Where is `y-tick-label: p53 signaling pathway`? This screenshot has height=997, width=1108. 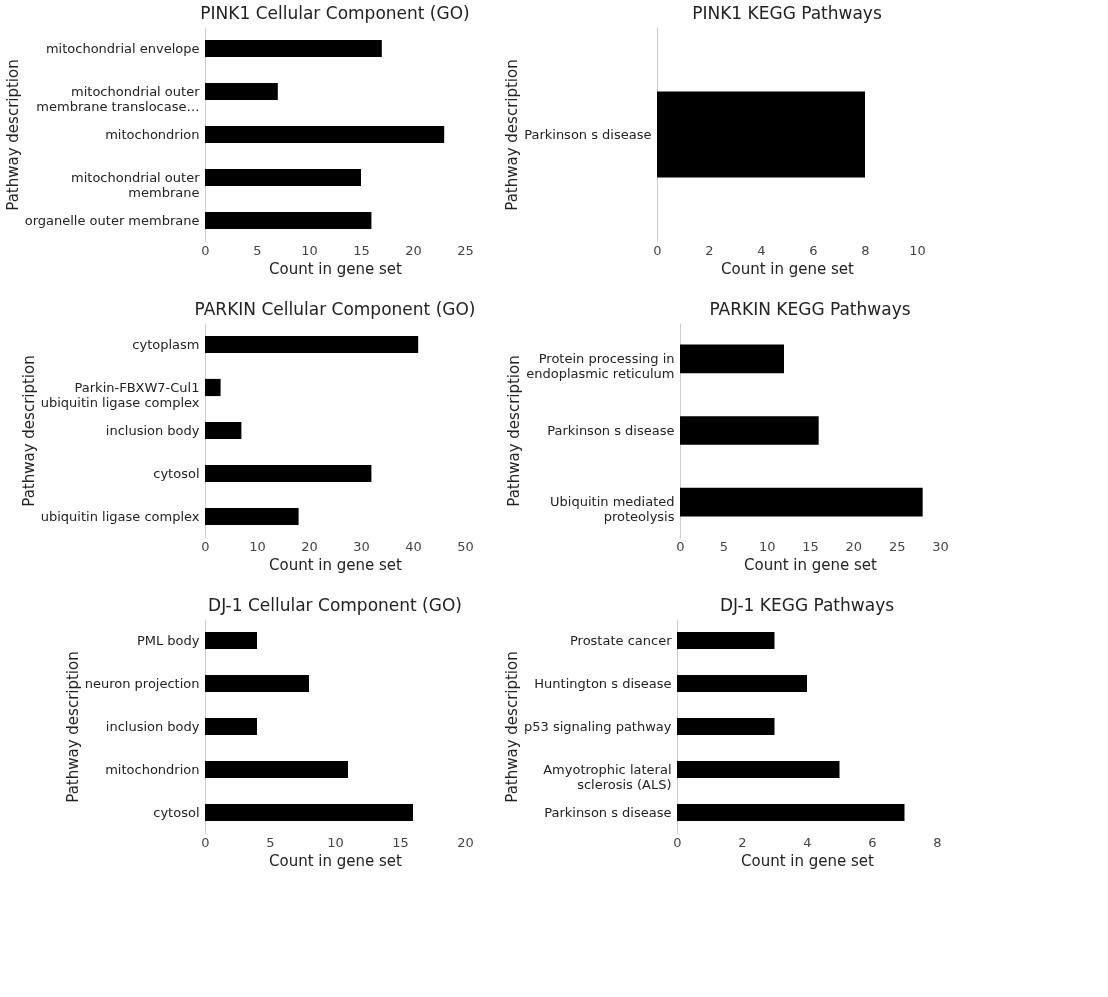 y-tick-label: p53 signaling pathway is located at coordinates (598, 726).